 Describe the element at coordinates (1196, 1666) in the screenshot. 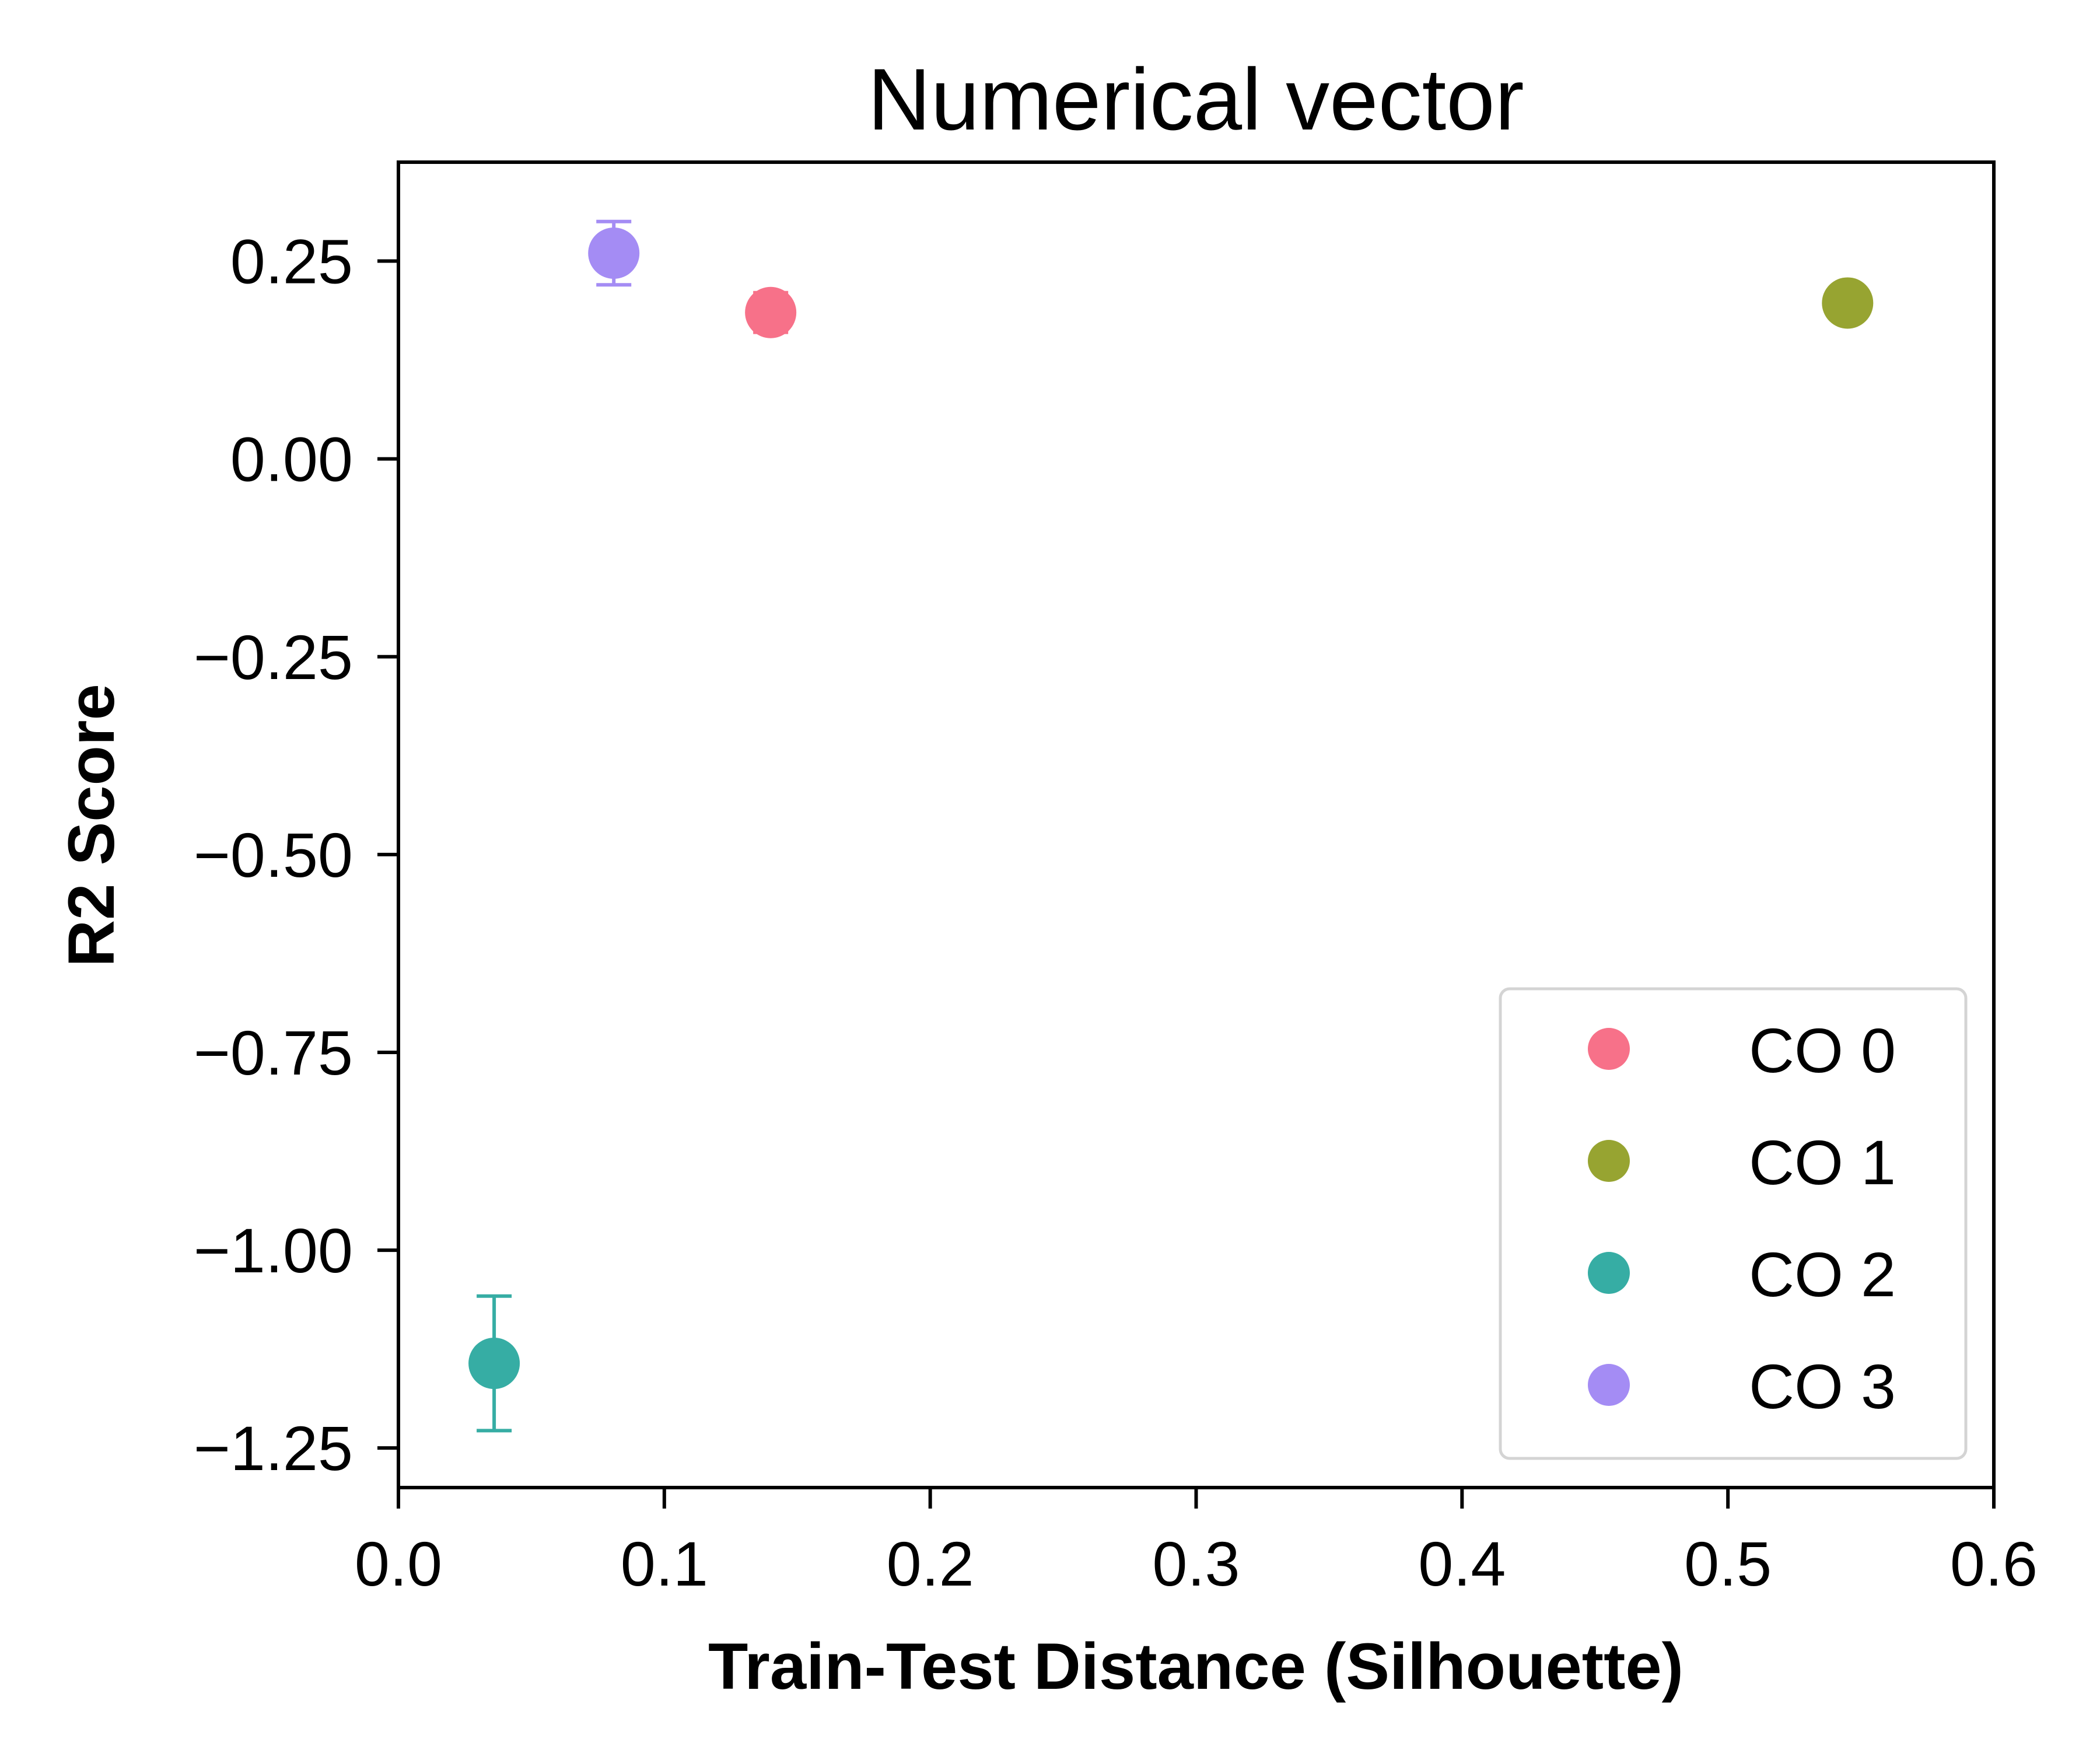

I see `x-axis-label: Train-Test Distance (Silhouette)` at that location.